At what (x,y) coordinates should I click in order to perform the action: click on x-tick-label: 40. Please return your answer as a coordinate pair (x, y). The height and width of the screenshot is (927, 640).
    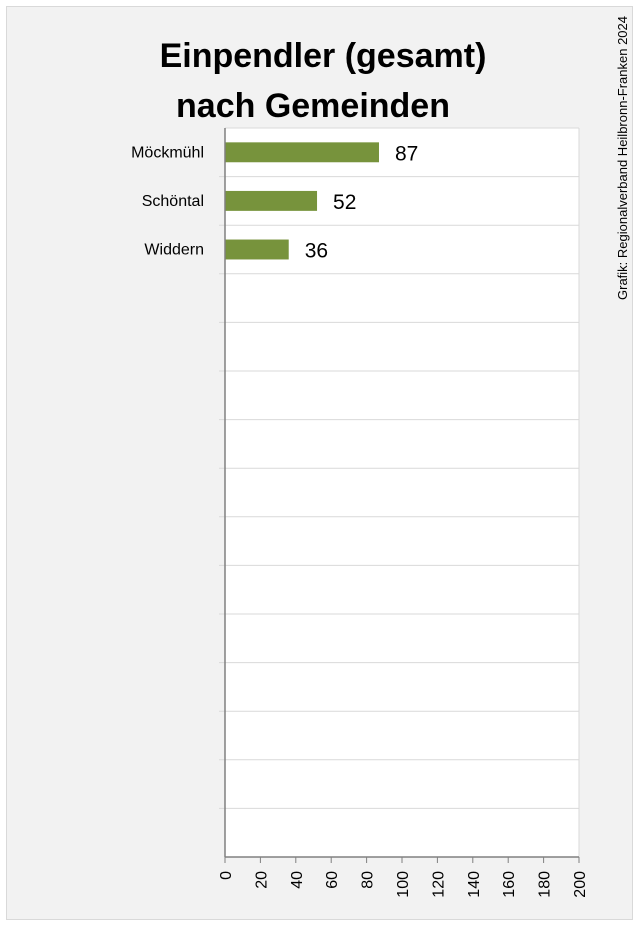
    Looking at the image, I should click on (297, 880).